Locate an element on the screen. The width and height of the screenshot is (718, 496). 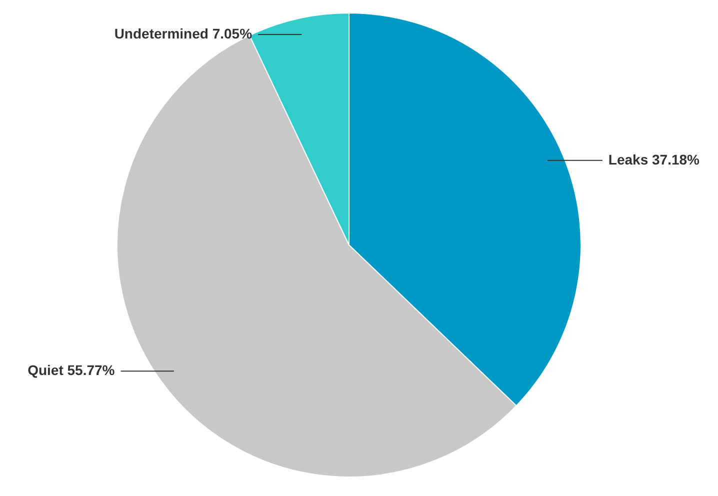
slice-label: Leaks 37.18% is located at coordinates (654, 159).